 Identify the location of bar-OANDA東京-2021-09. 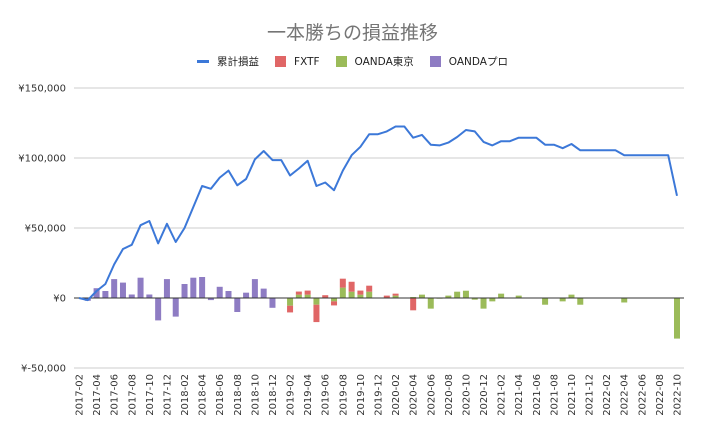
(562, 300).